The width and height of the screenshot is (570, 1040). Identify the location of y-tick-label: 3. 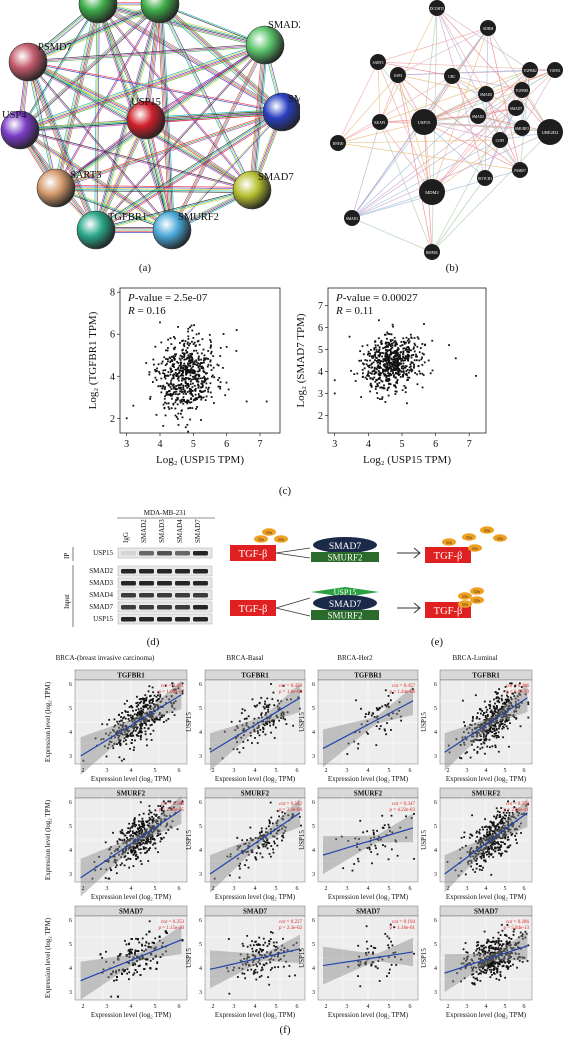
(200, 757).